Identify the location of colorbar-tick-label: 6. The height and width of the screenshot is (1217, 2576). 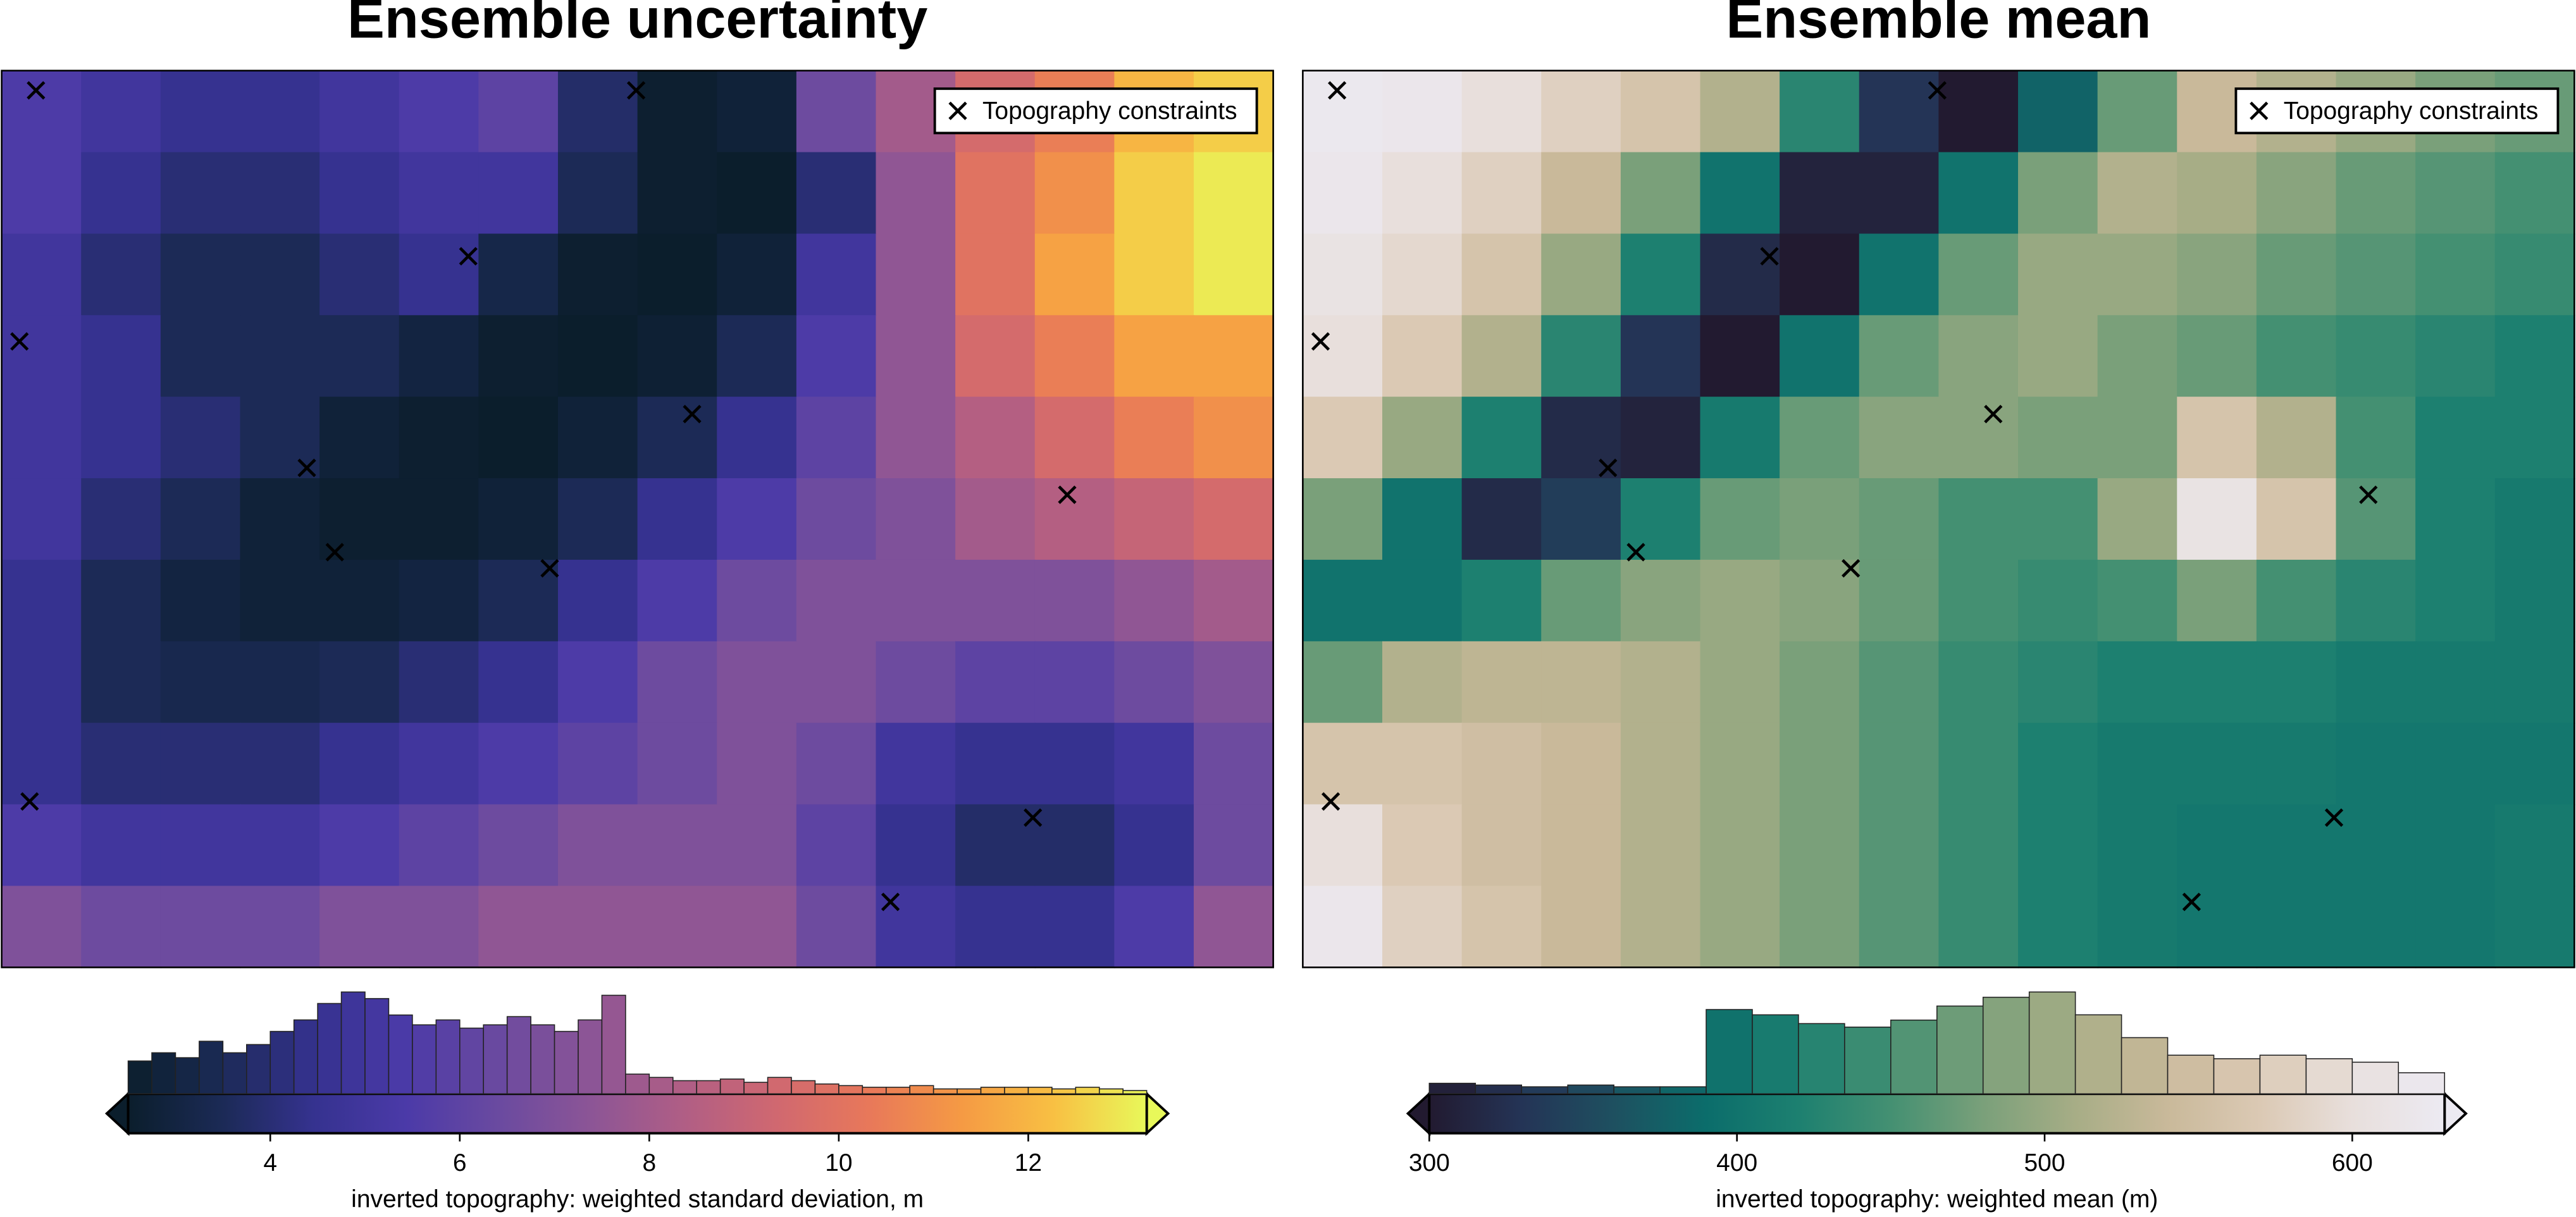
(460, 1163).